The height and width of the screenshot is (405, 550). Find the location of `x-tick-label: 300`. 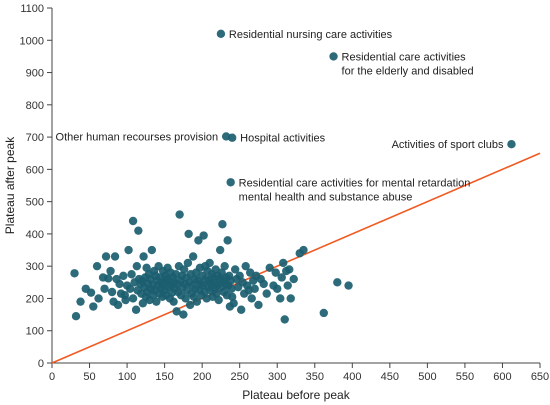

x-tick-label: 300 is located at coordinates (277, 377).